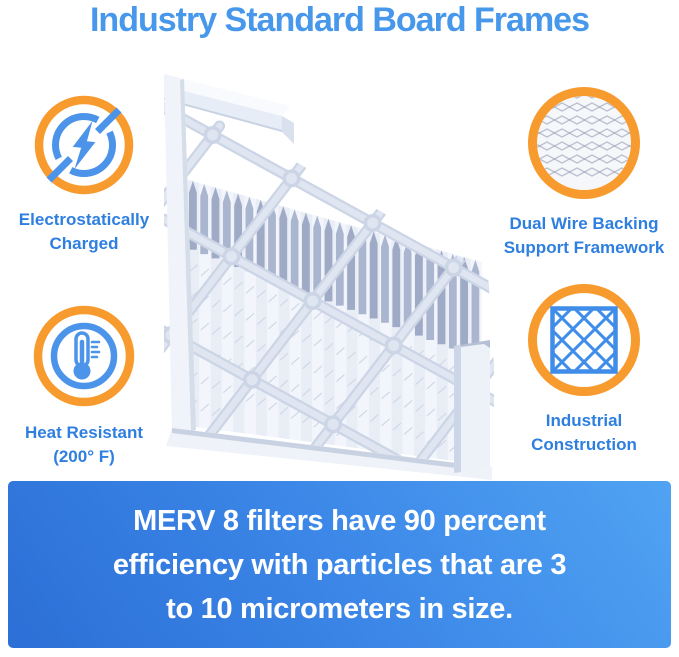 The width and height of the screenshot is (679, 657). What do you see at coordinates (584, 340) in the screenshot?
I see `lattice-grid-icon` at bounding box center [584, 340].